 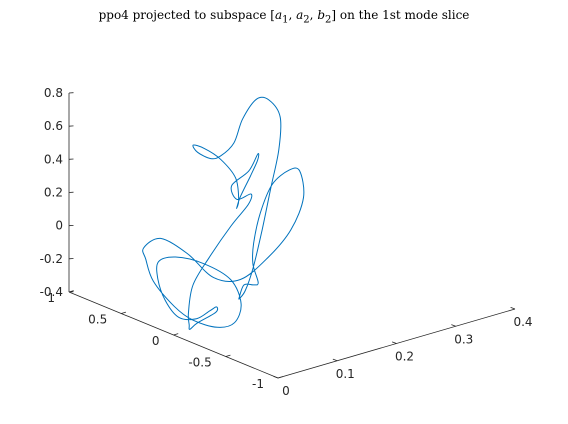 What do you see at coordinates (53, 193) in the screenshot?
I see `z-tick-label: 0.2` at bounding box center [53, 193].